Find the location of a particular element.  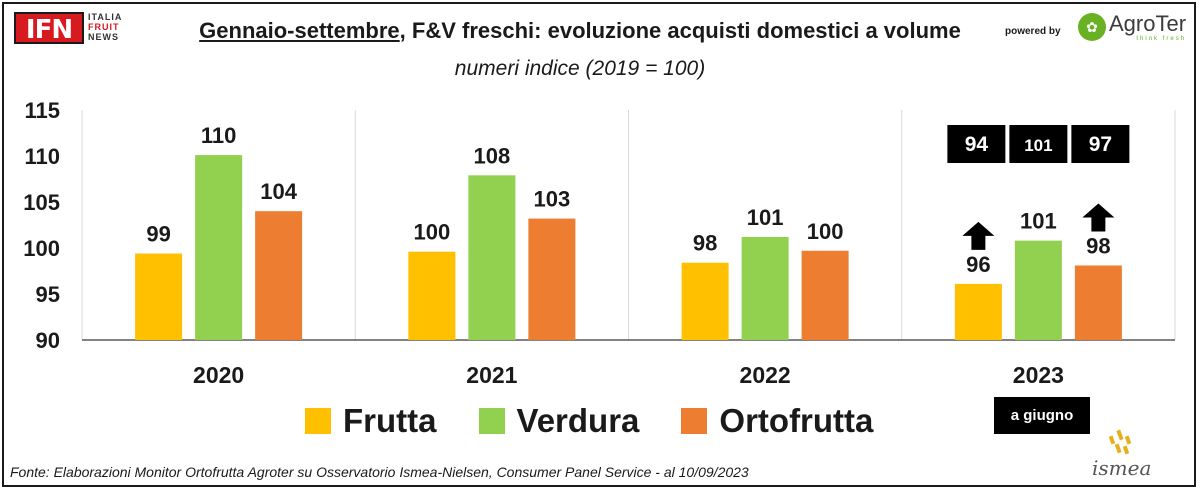

y-tick-label: 90 is located at coordinates (48, 340).